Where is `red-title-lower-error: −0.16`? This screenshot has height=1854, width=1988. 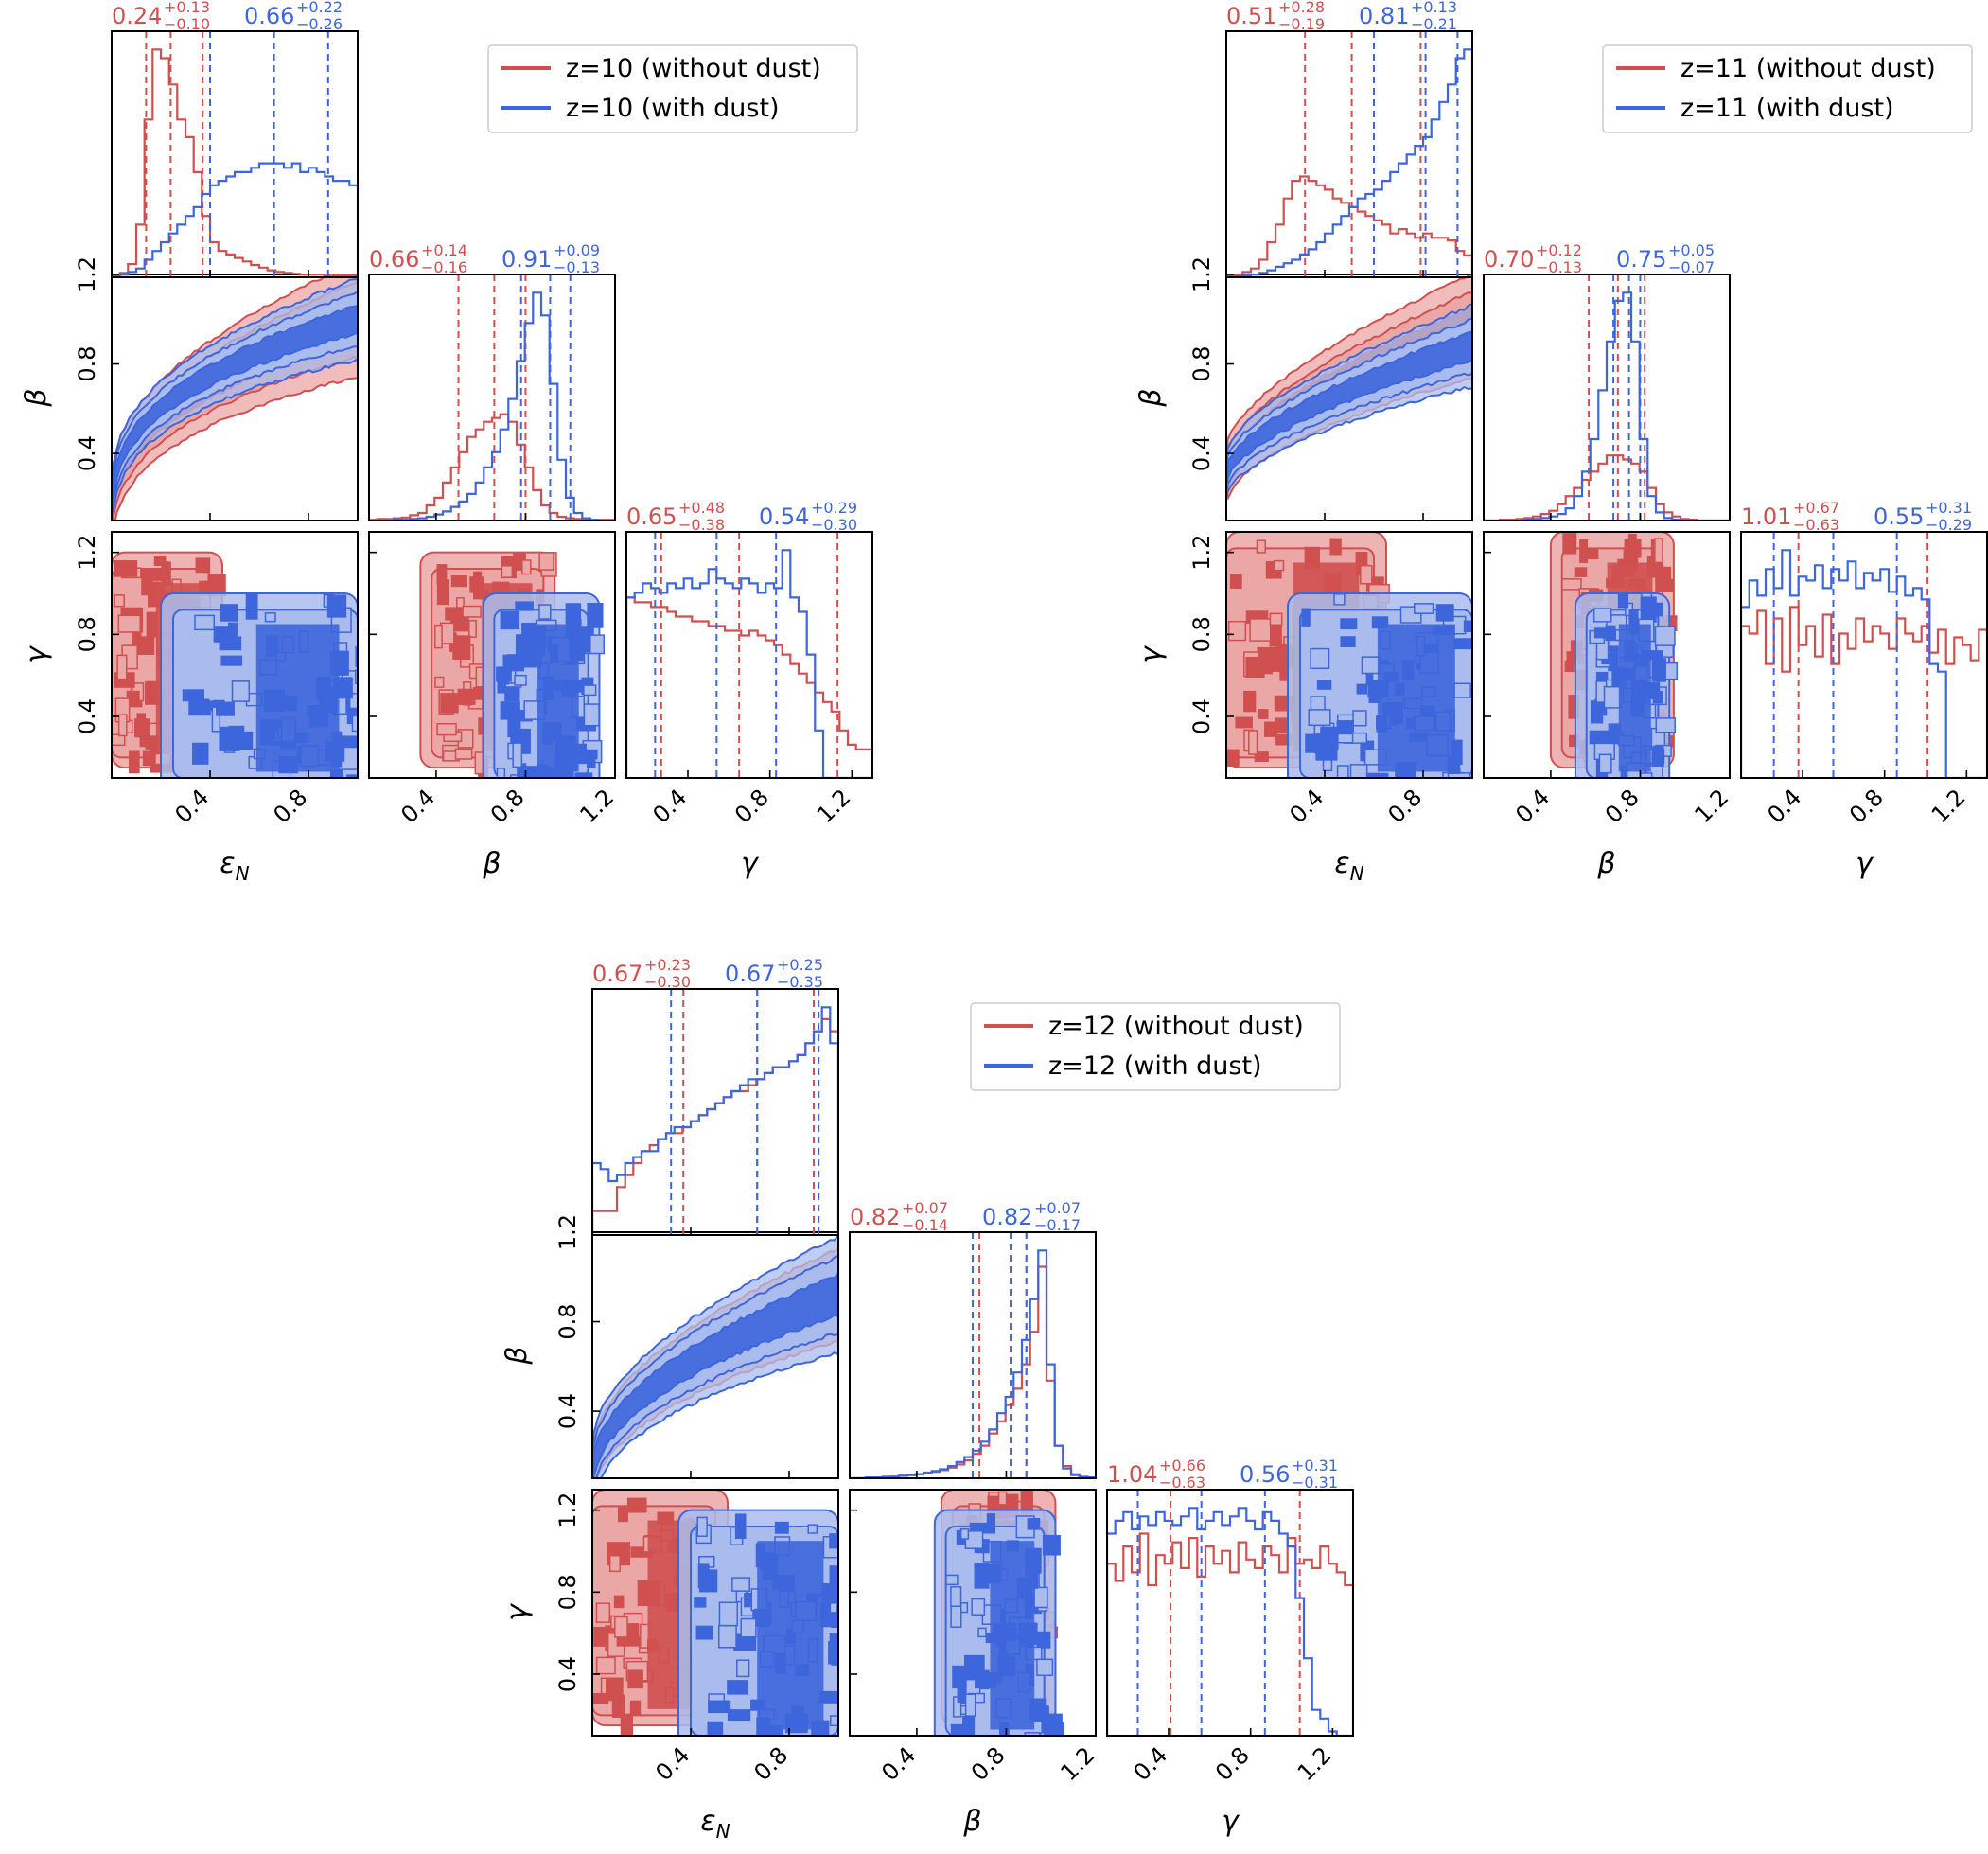 red-title-lower-error: −0.16 is located at coordinates (444, 267).